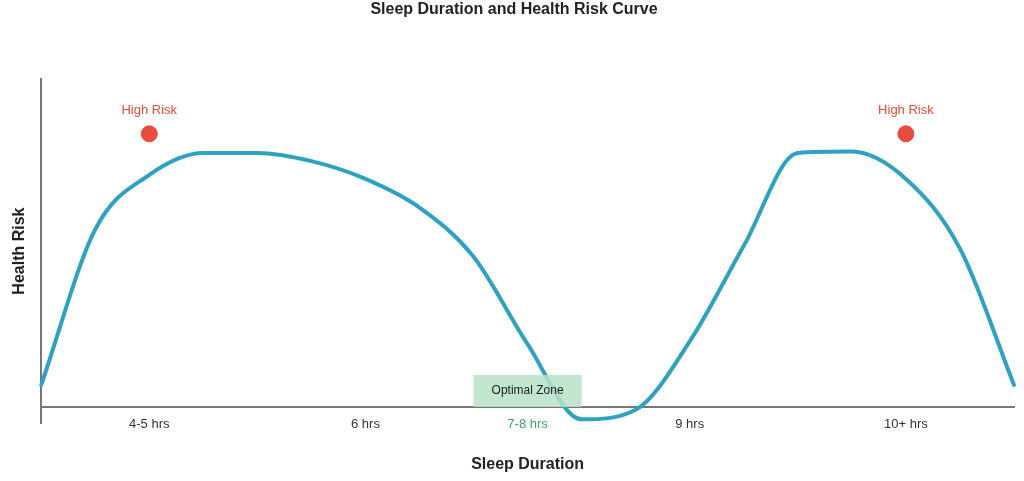  I want to click on x-tick-label: 7-8 hrs, so click(528, 424).